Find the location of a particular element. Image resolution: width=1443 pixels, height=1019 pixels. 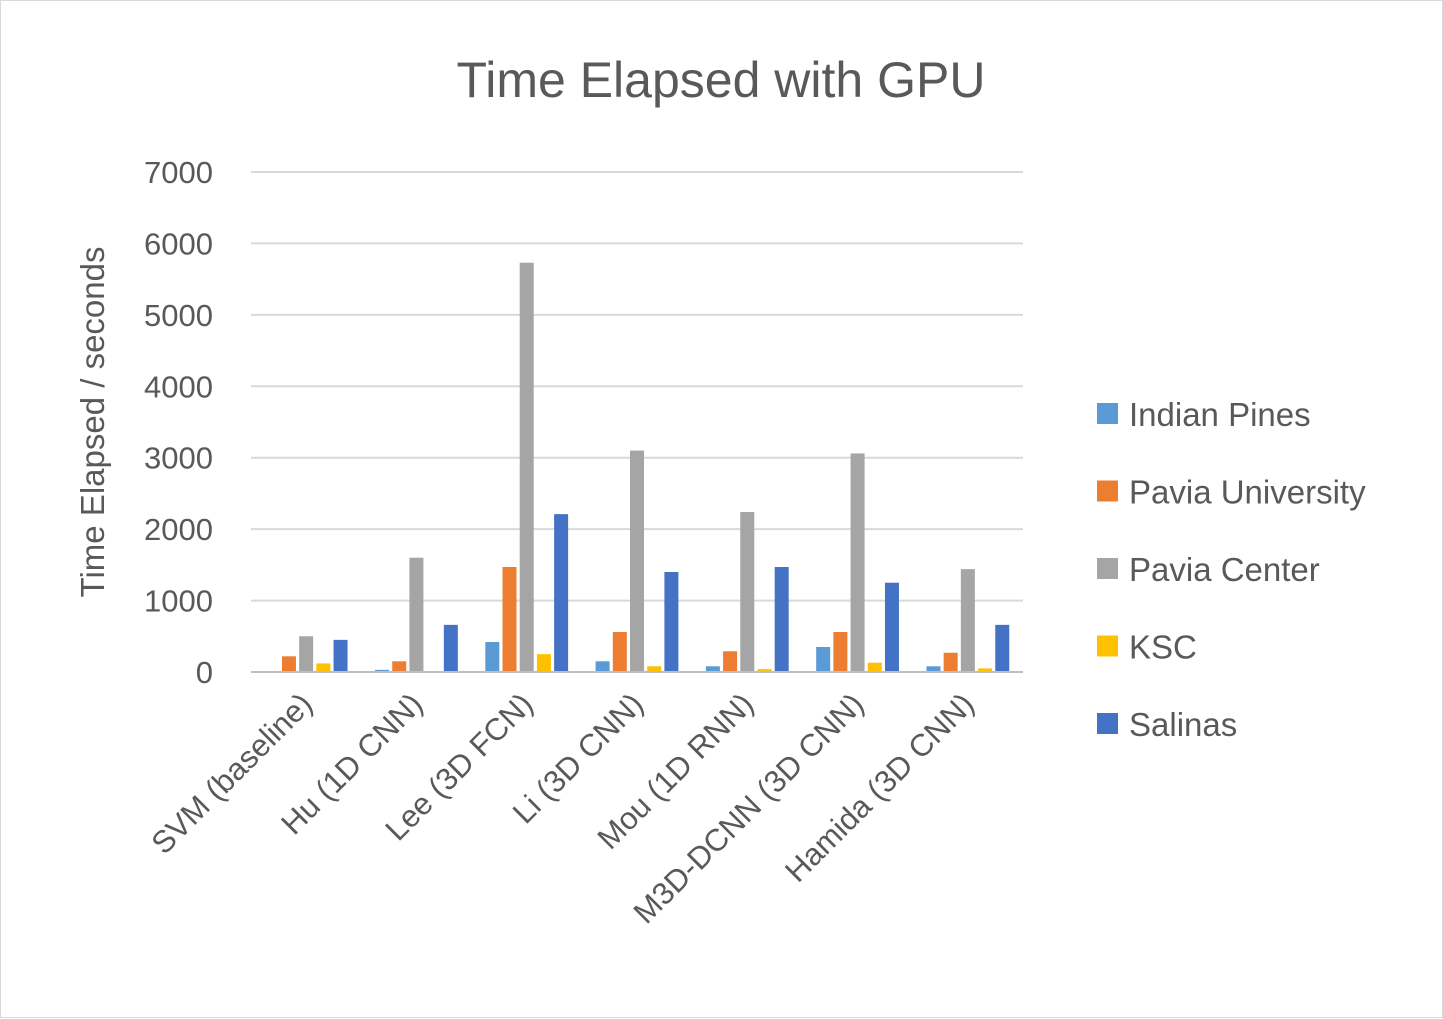

y-tick-label: 5000 is located at coordinates (178, 315).